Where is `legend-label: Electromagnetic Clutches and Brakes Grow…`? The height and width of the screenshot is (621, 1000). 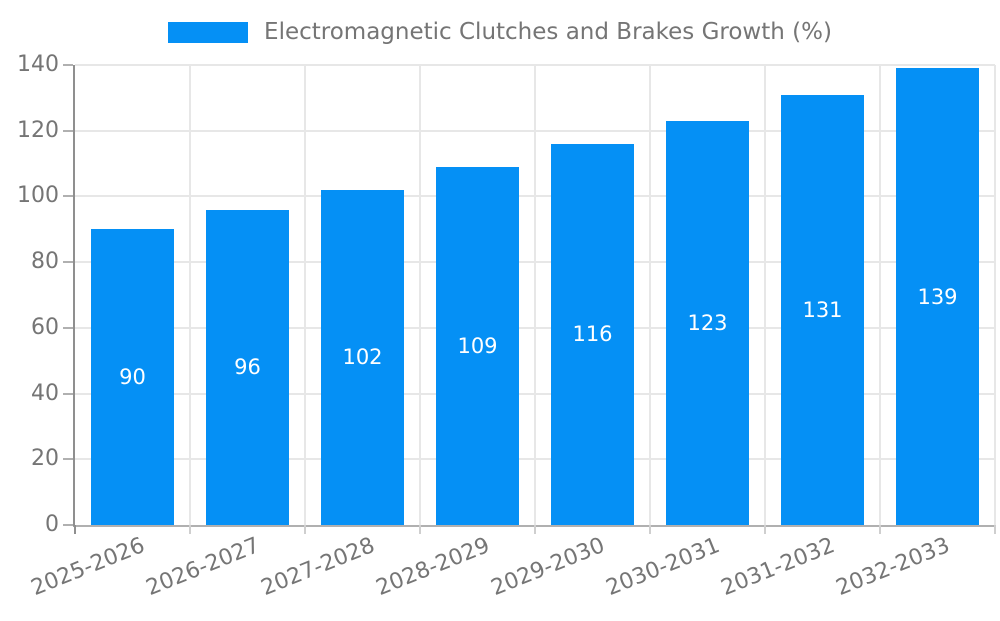 legend-label: Electromagnetic Clutches and Brakes Grow… is located at coordinates (548, 32).